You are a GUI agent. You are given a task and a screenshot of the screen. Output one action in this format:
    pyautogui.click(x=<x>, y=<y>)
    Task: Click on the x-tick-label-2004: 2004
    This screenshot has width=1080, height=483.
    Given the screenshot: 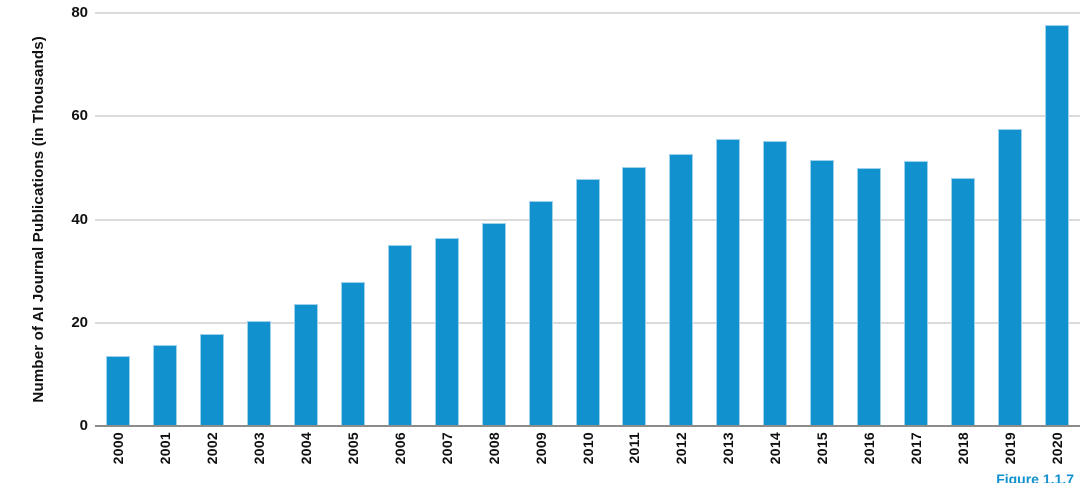 What is the action you would take?
    pyautogui.click(x=306, y=448)
    